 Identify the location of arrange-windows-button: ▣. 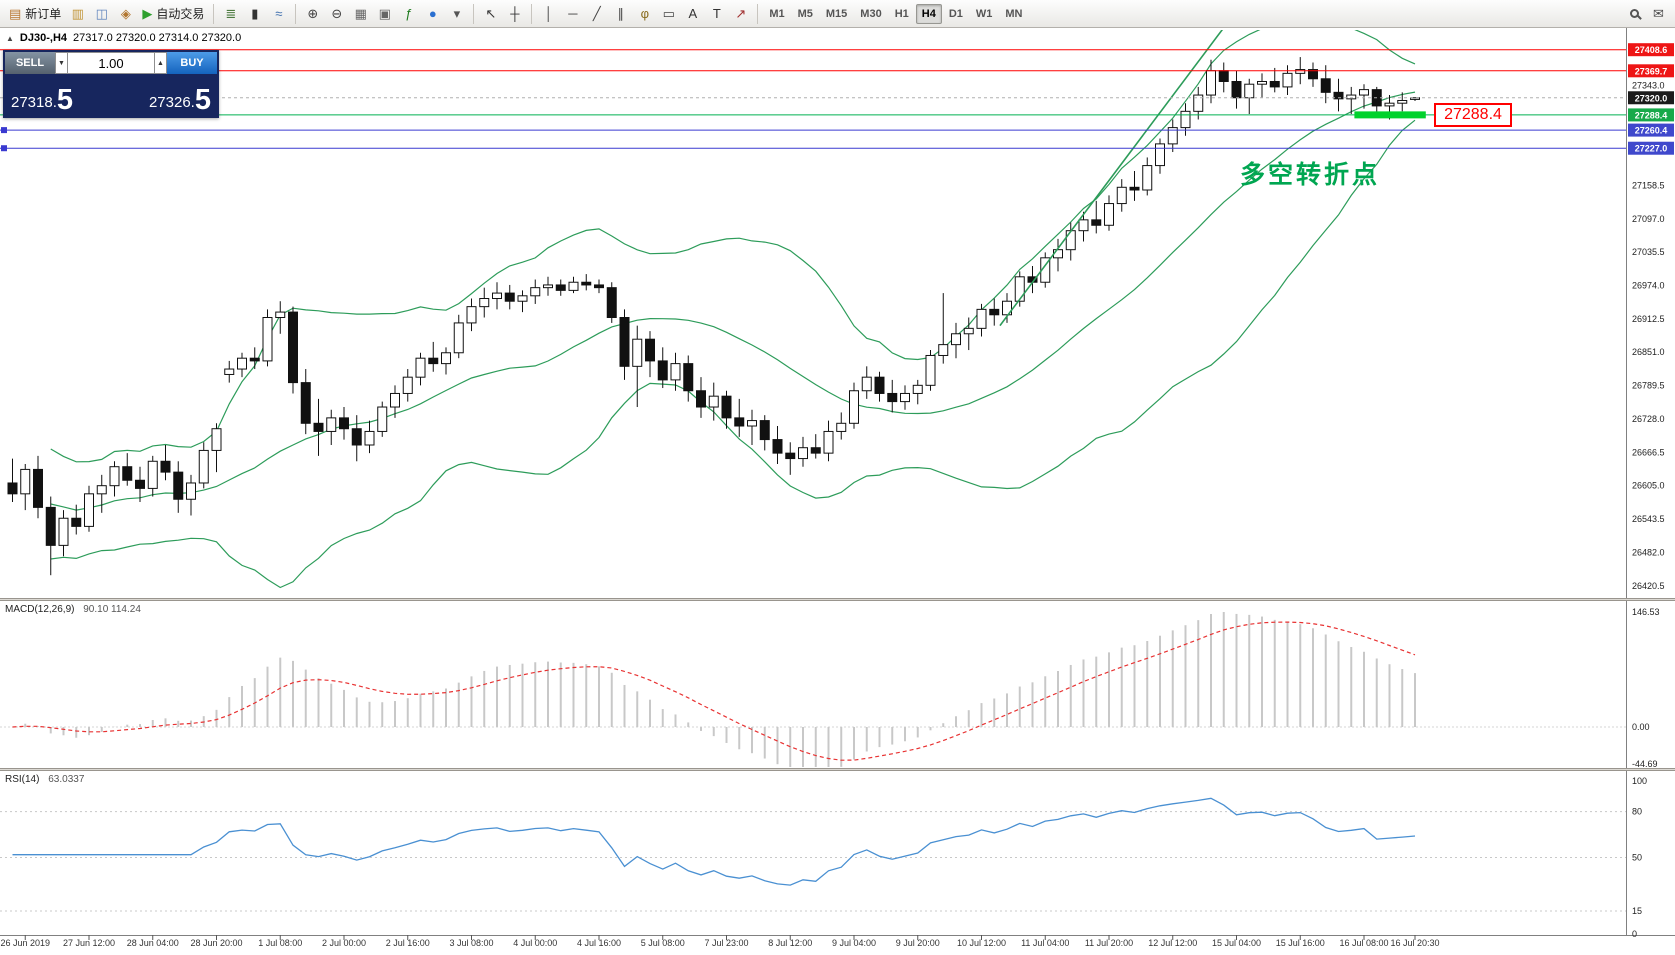
(384, 14).